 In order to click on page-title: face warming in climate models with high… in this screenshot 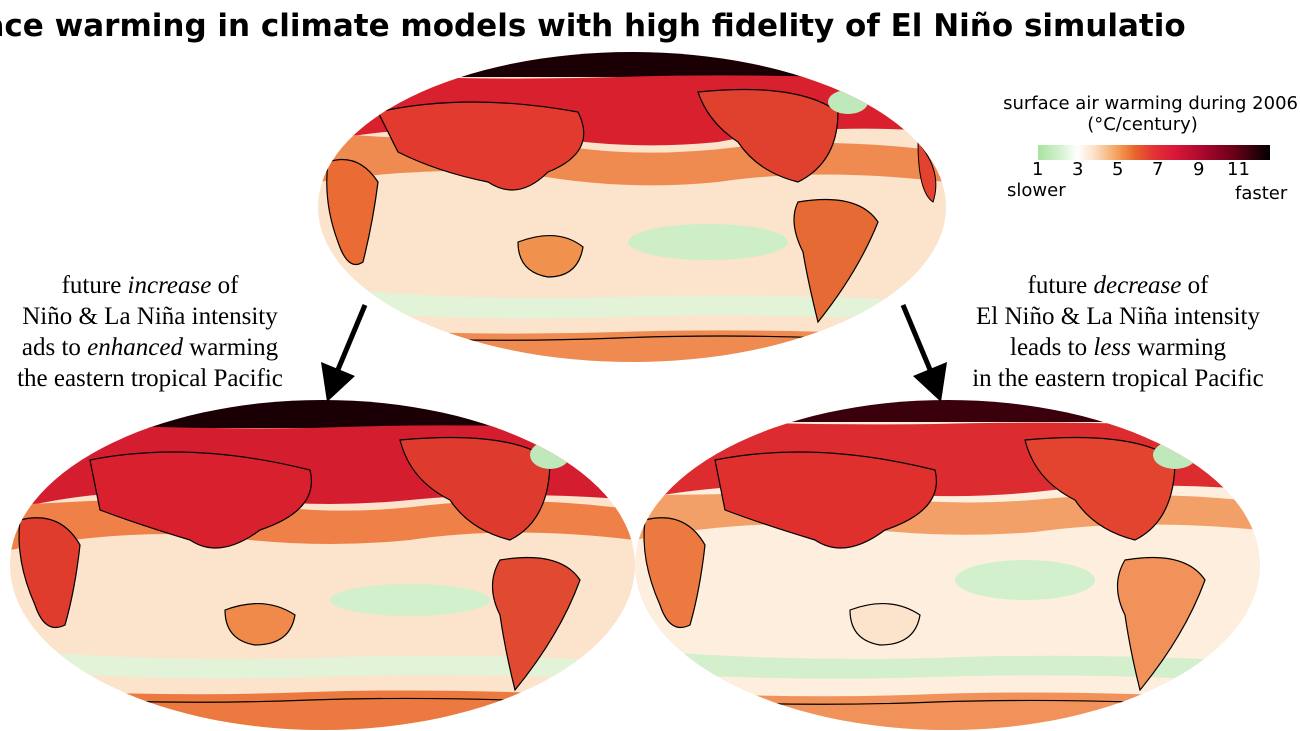, I will do `click(593, 26)`.